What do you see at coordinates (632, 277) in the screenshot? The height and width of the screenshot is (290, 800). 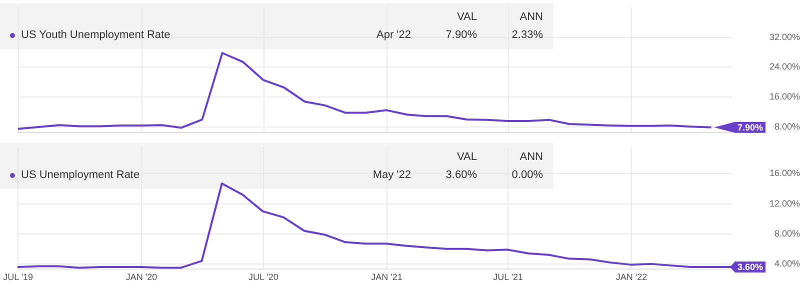 I see `x-tick-label: JAN '22` at bounding box center [632, 277].